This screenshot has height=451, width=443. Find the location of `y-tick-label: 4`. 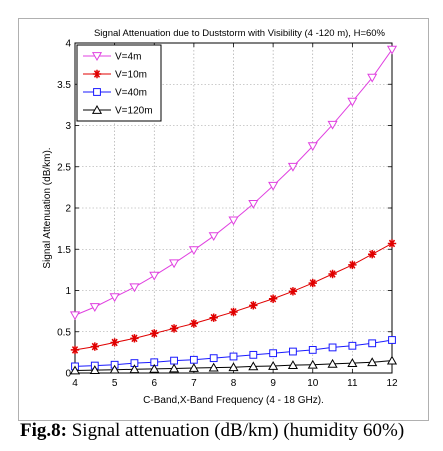

y-tick-label: 4 is located at coordinates (68, 44).